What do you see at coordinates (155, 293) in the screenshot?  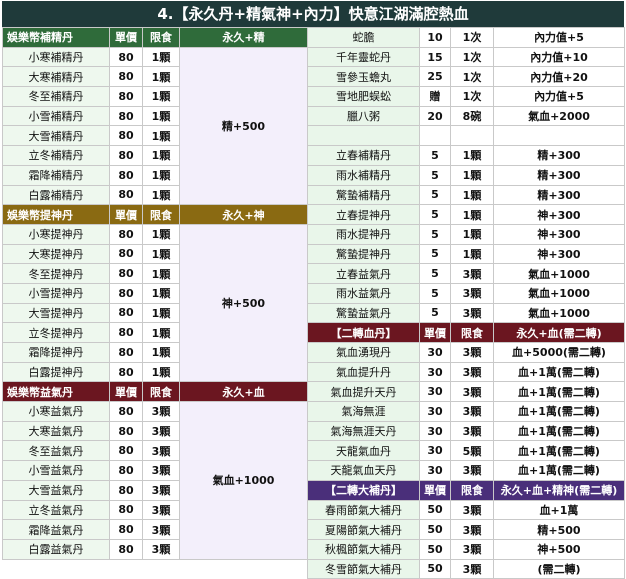 I see `table-row: 小雪提神丹 80 1顆` at bounding box center [155, 293].